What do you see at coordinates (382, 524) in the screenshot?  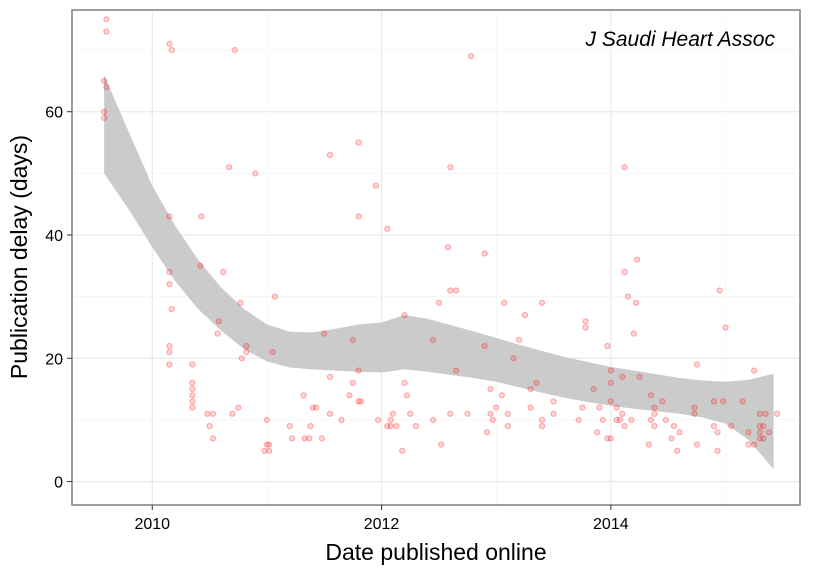 I see `x-tick-label: 2012` at bounding box center [382, 524].